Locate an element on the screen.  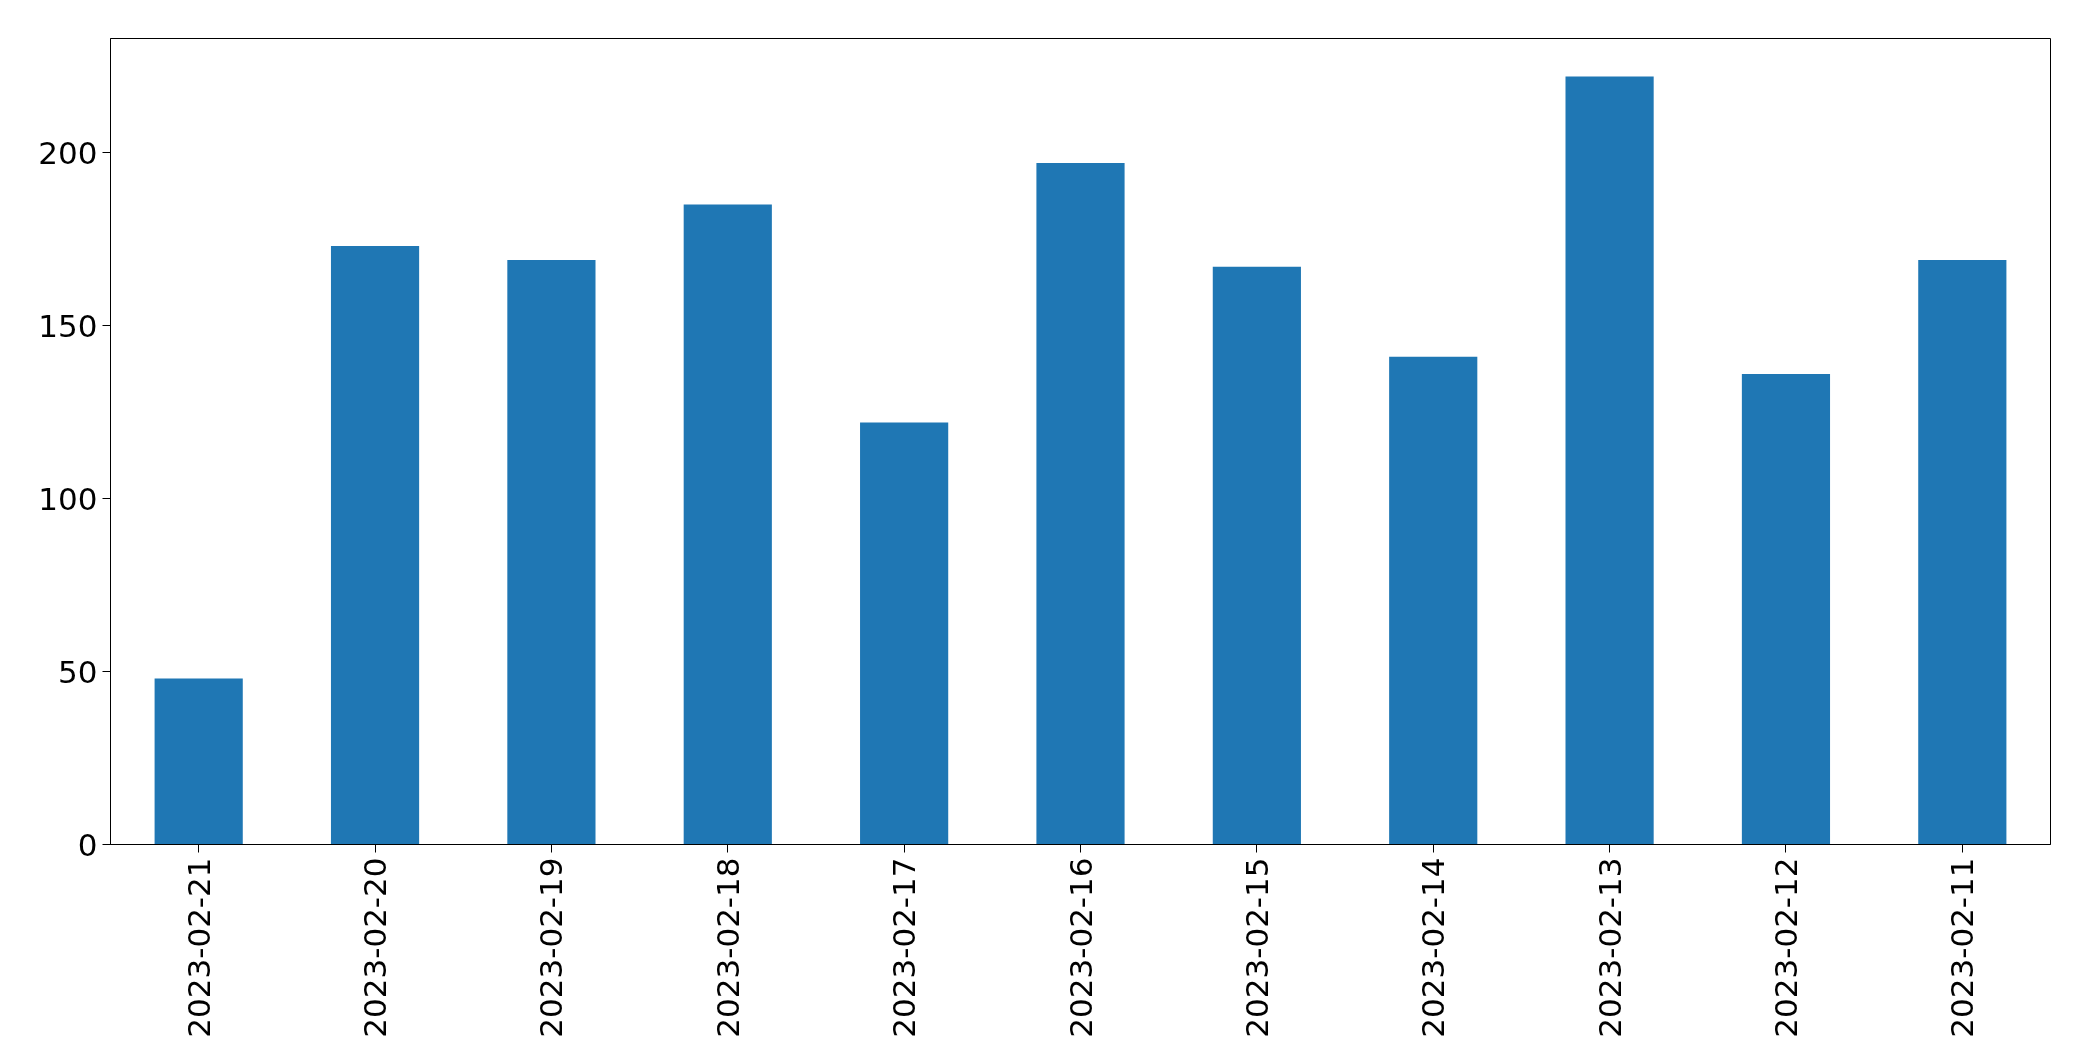
x-tick-label: 2023-02-14 is located at coordinates (1433, 947).